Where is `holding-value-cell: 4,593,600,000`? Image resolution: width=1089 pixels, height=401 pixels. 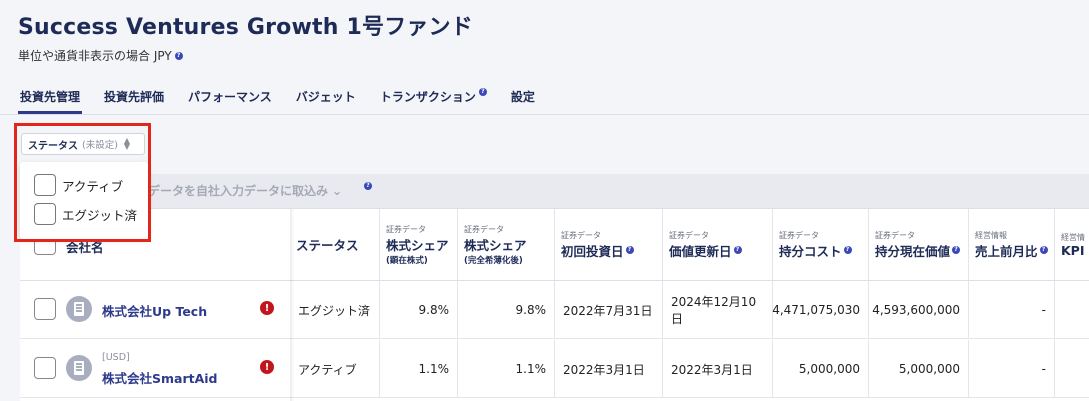
holding-value-cell: 4,593,600,000 is located at coordinates (919, 310).